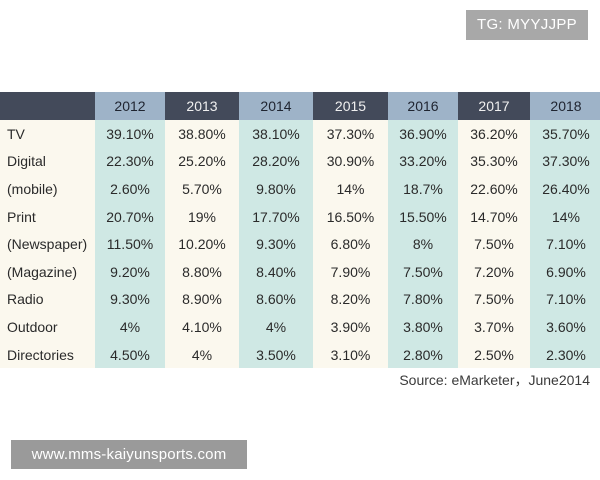  Describe the element at coordinates (350, 271) in the screenshot. I see `table-cell: 7.90%` at that location.